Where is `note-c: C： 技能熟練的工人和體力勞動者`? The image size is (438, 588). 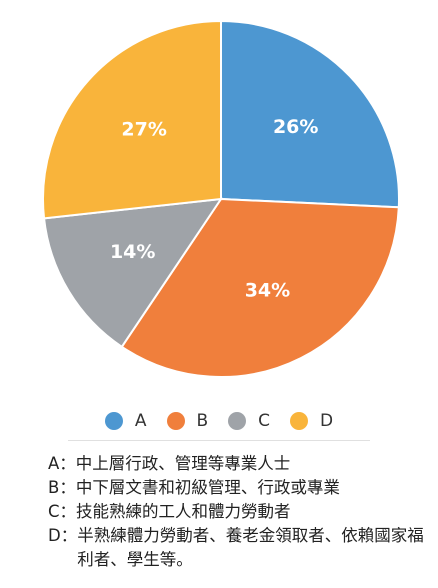 note-c: C： 技能熟練的工人和體力勞動者 is located at coordinates (238, 512).